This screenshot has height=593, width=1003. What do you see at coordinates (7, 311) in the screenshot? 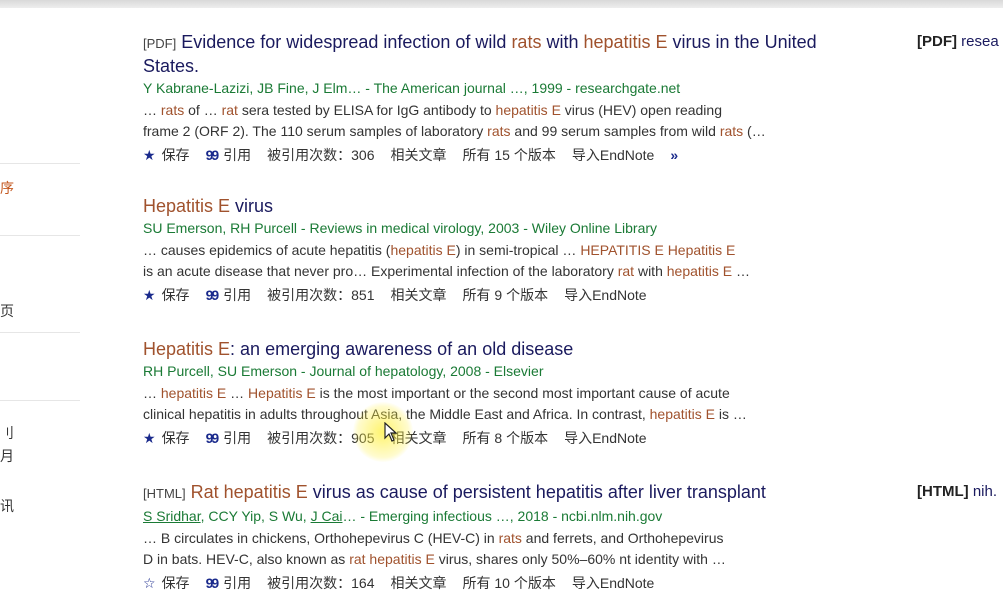
I see `sidebar-item-page: 页` at bounding box center [7, 311].